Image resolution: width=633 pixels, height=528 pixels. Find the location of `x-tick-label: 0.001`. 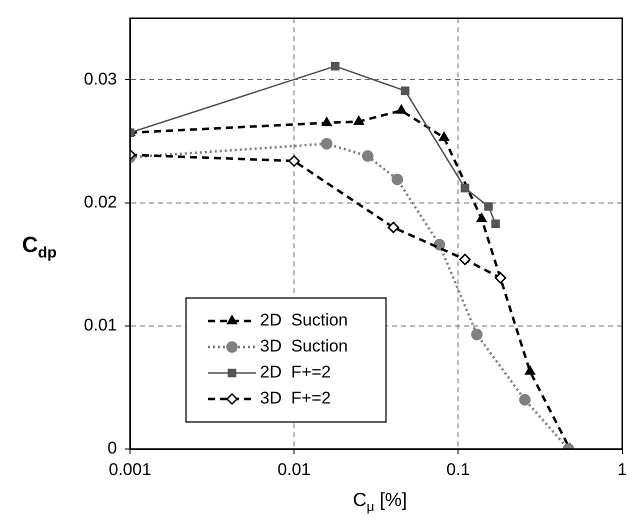

x-tick-label: 0.001 is located at coordinates (130, 469).